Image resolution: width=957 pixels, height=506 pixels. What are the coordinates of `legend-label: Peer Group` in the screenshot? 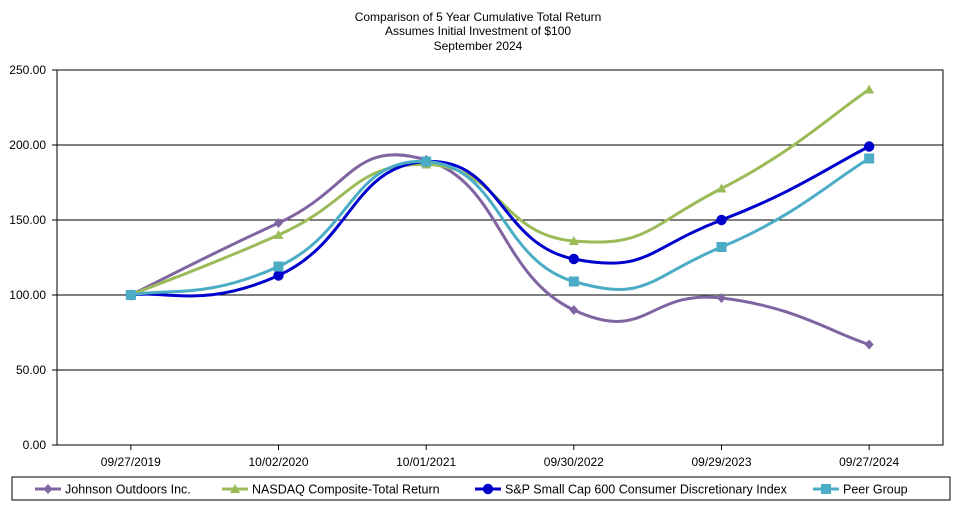 It's located at (875, 490).